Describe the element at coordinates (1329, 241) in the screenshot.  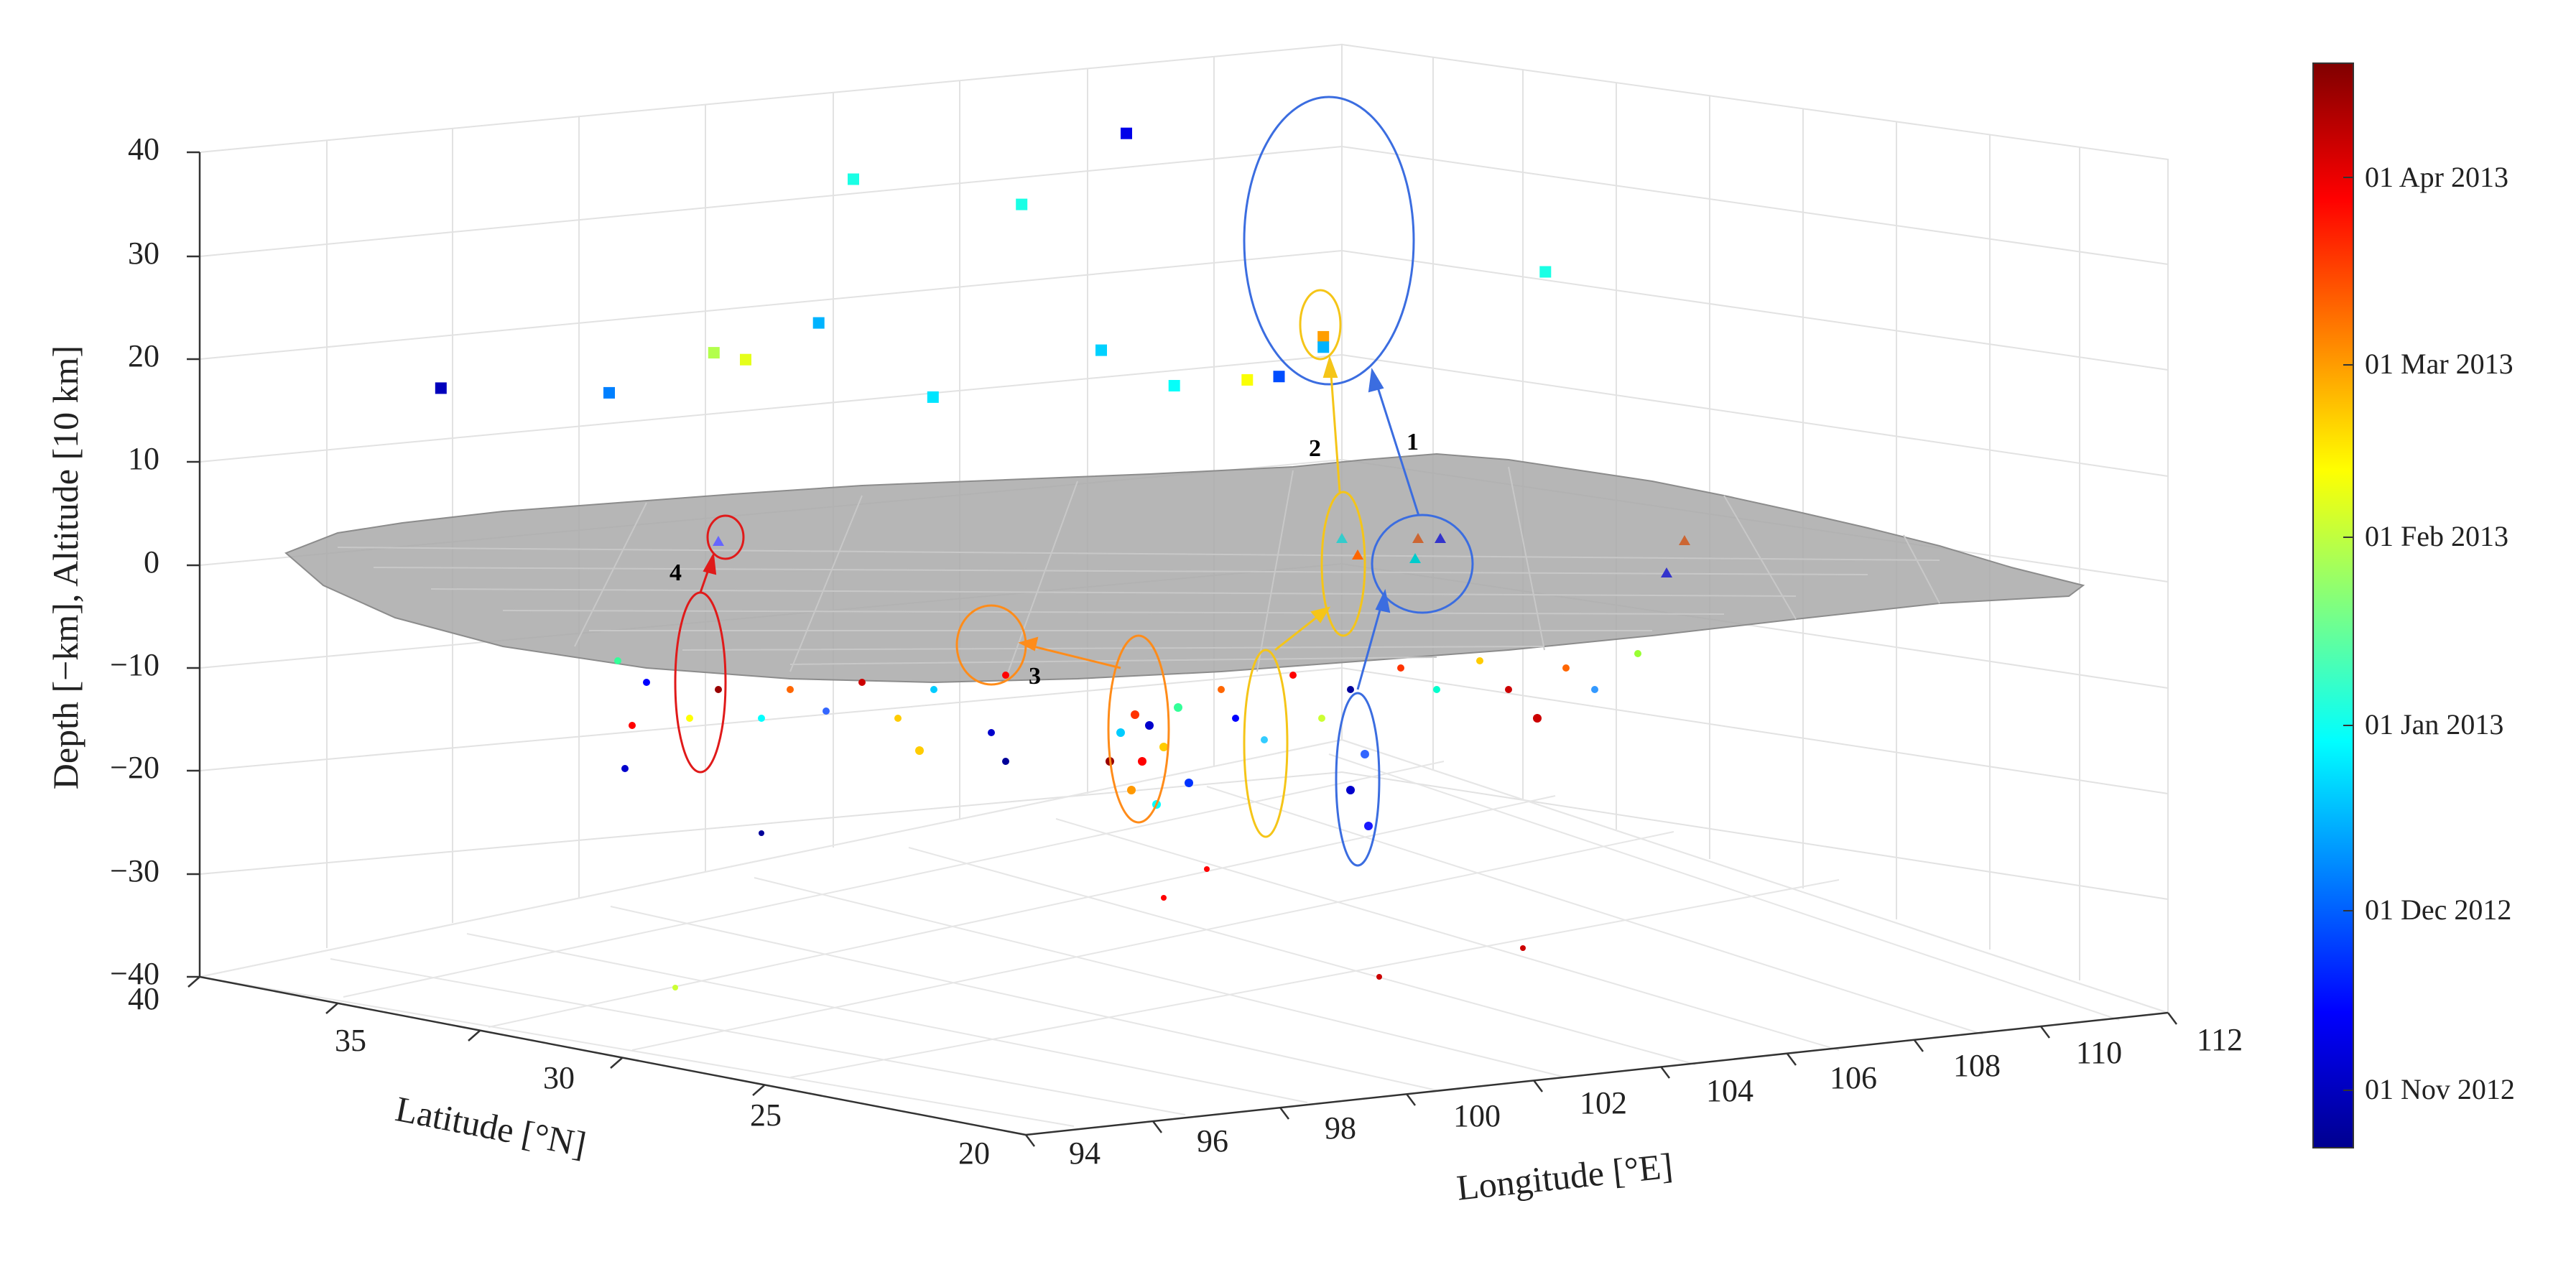
I see `ellipse-blue-upper` at that location.